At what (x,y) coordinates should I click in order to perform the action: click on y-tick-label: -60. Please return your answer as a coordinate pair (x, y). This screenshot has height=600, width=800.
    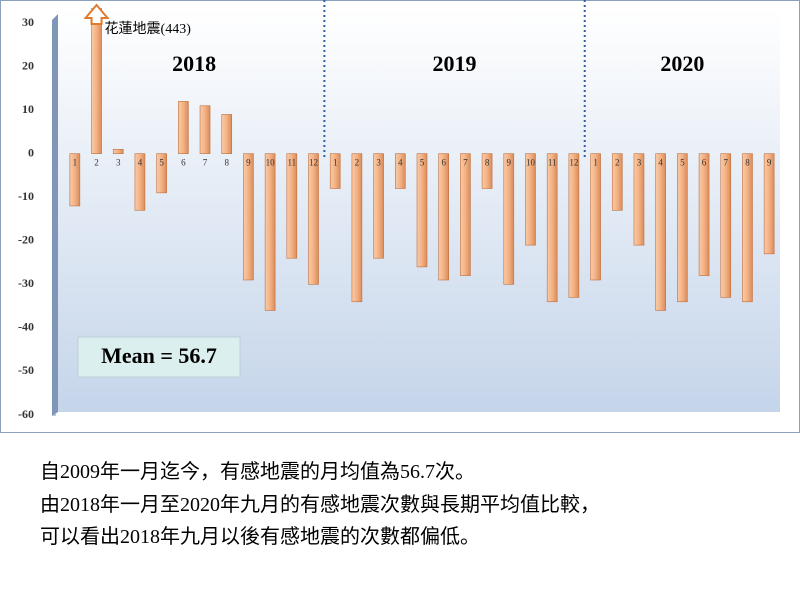
    Looking at the image, I should click on (26, 414).